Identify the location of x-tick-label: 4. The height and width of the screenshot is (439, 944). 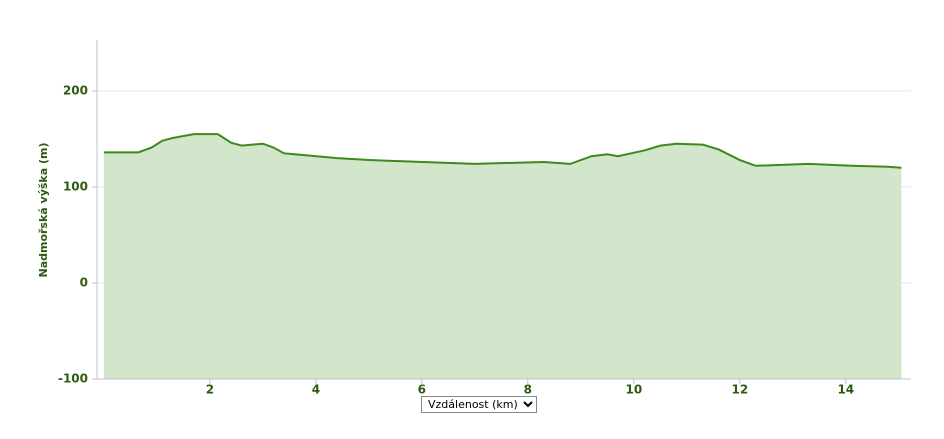
(316, 390).